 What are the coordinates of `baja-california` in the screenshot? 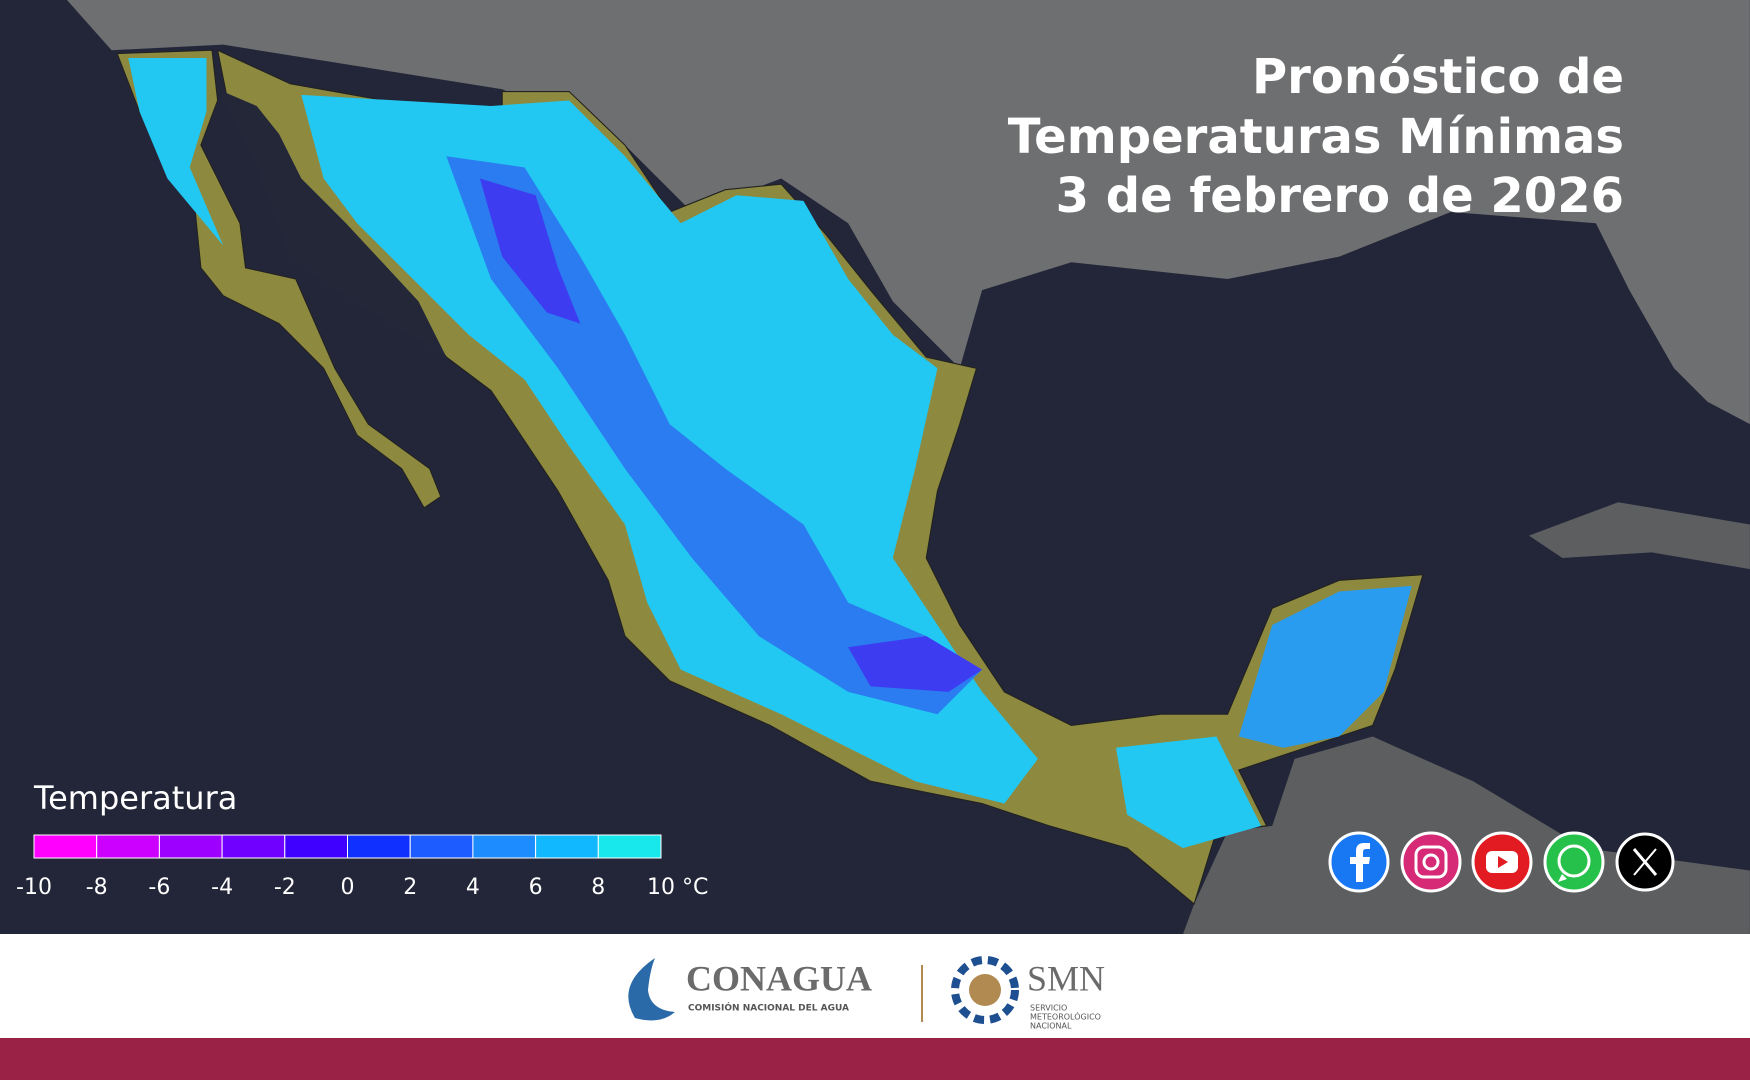 It's located at (279, 279).